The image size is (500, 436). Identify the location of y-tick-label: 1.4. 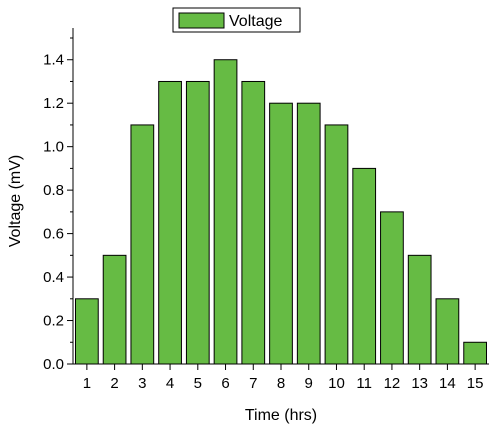
(53, 60).